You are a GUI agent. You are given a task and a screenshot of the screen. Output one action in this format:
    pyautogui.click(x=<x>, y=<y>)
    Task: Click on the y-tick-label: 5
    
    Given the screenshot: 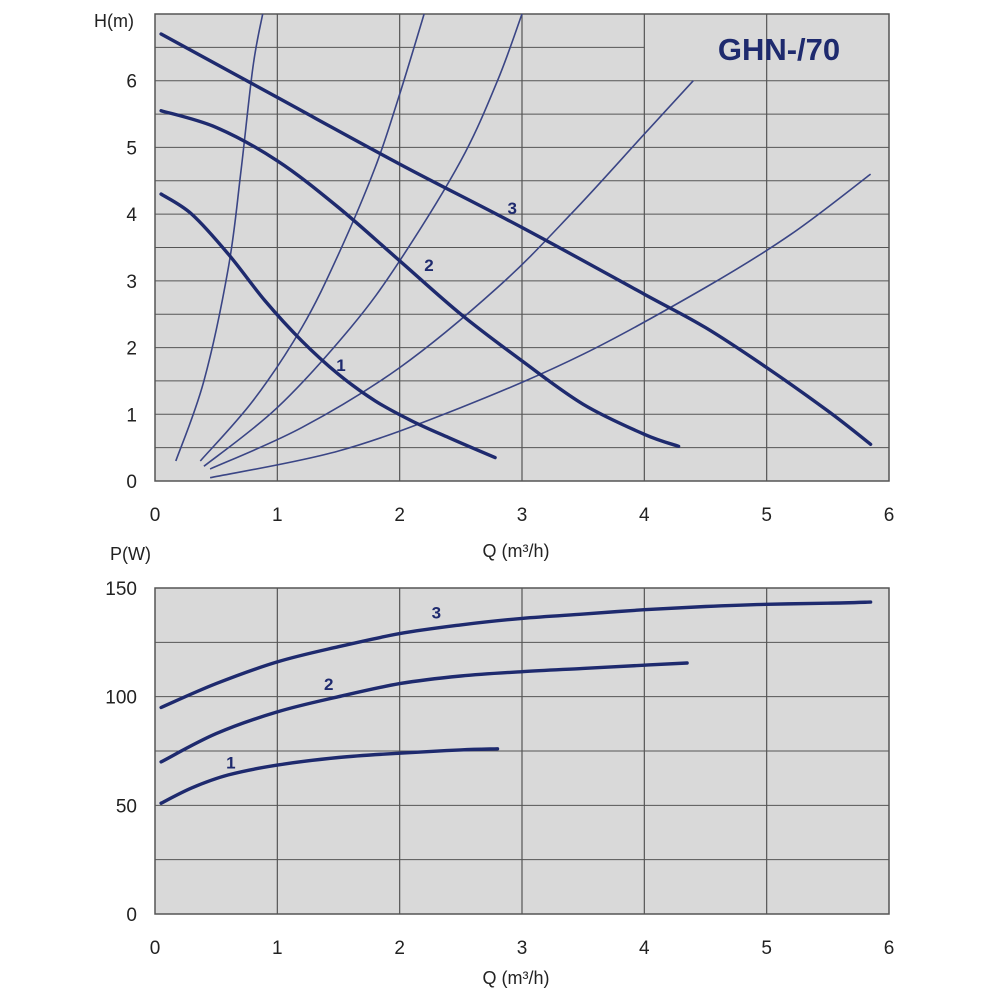 What is the action you would take?
    pyautogui.click(x=131, y=148)
    